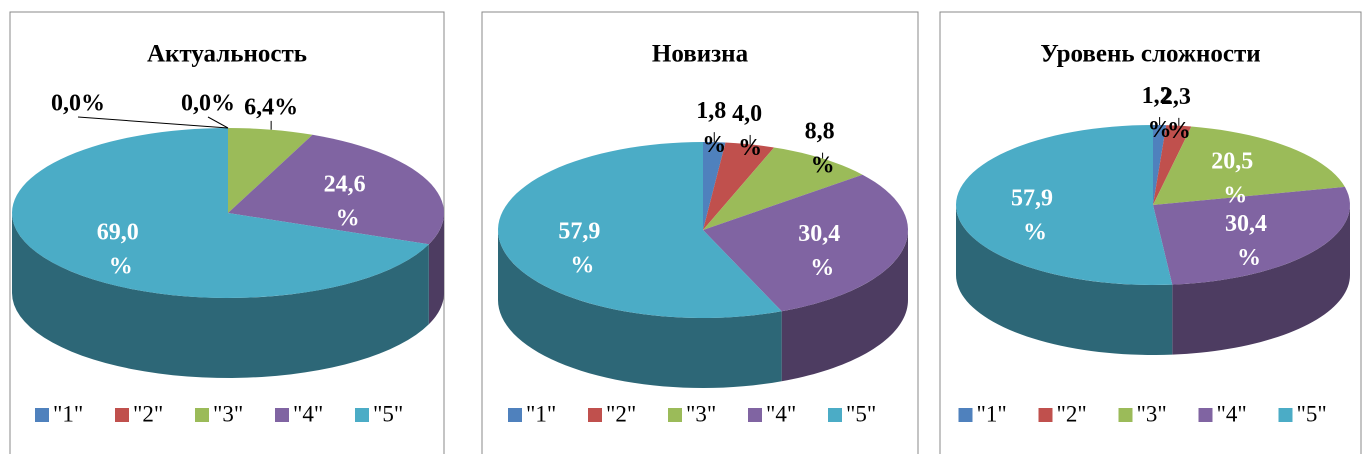 This screenshot has width=1362, height=454. Describe the element at coordinates (1235, 178) in the screenshot. I see `data-label: 20,5 %` at that location.